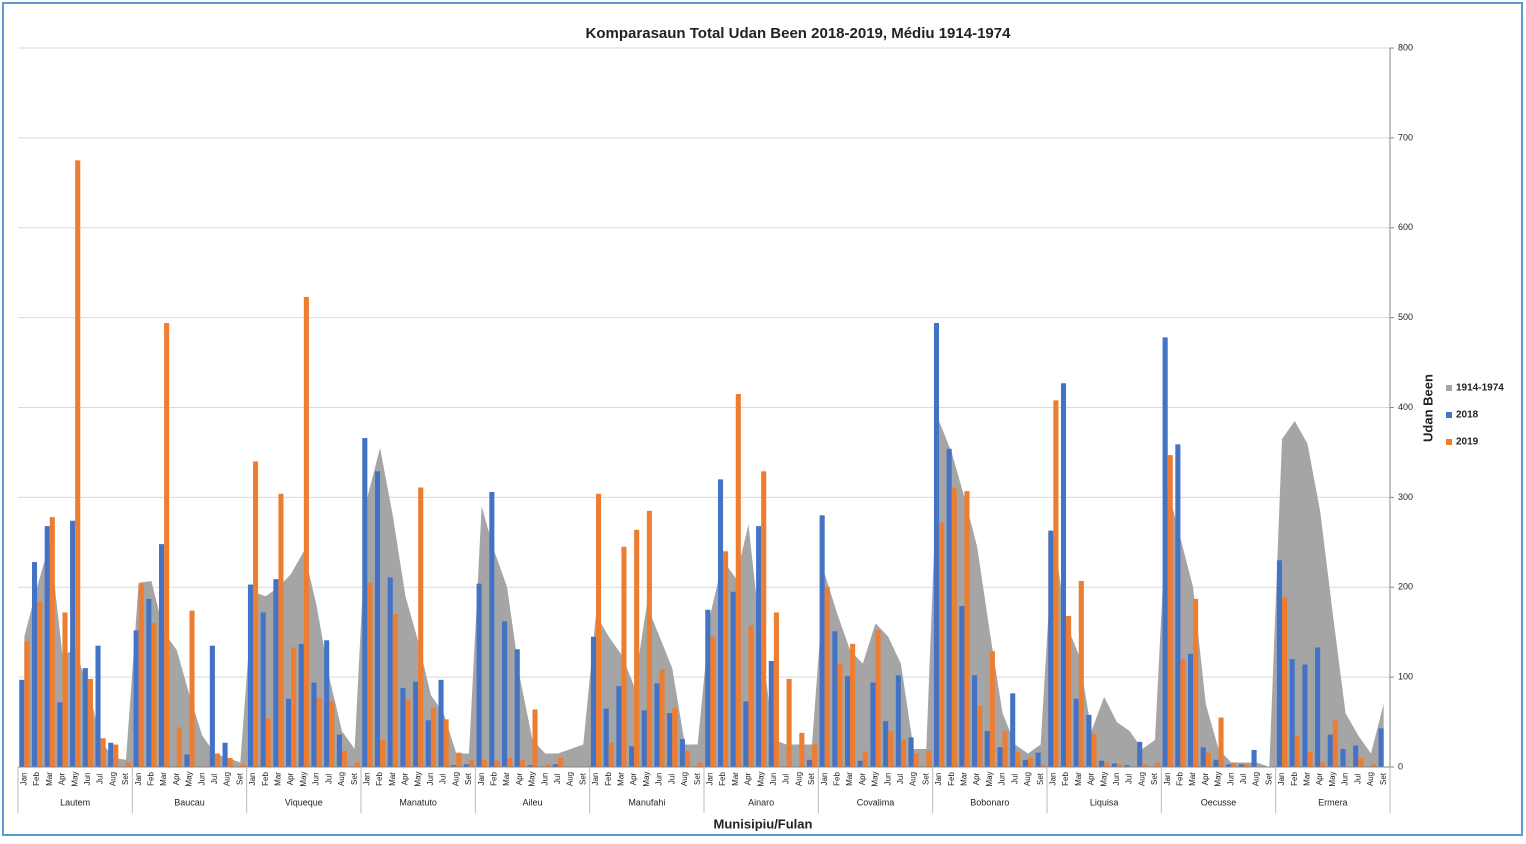 Image resolution: width=1526 pixels, height=844 pixels. What do you see at coordinates (1405, 407) in the screenshot?
I see `y-tick-label: 400` at bounding box center [1405, 407].